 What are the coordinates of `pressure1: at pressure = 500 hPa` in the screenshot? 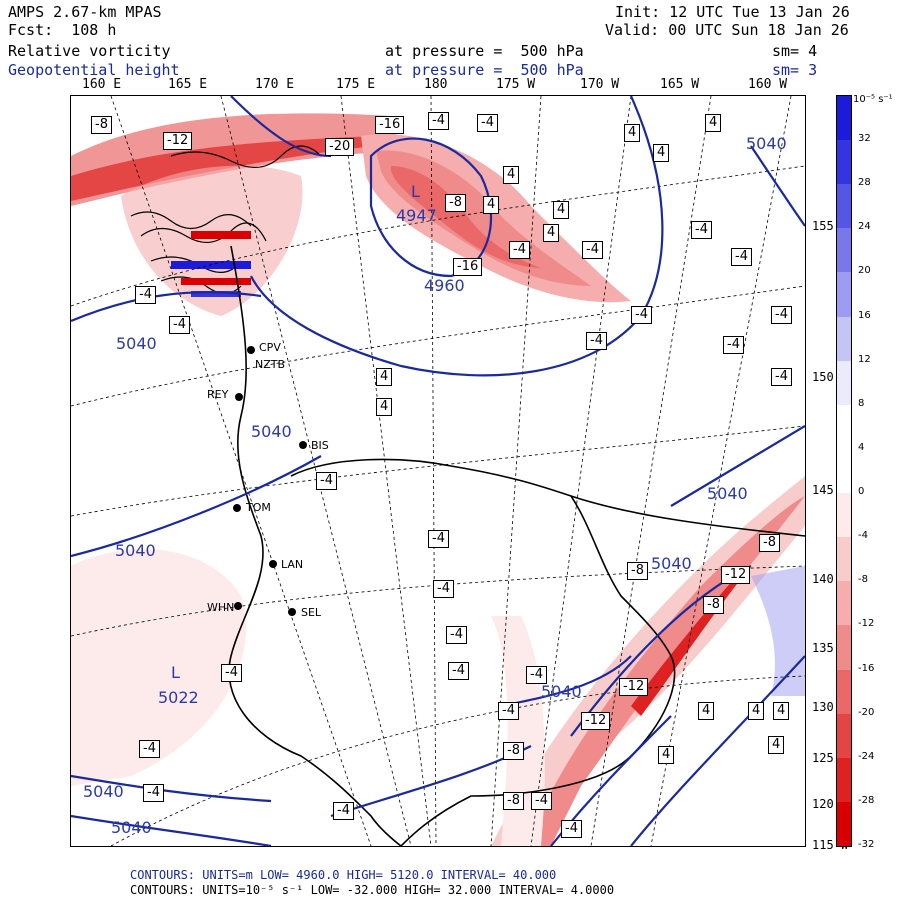 It's located at (484, 51).